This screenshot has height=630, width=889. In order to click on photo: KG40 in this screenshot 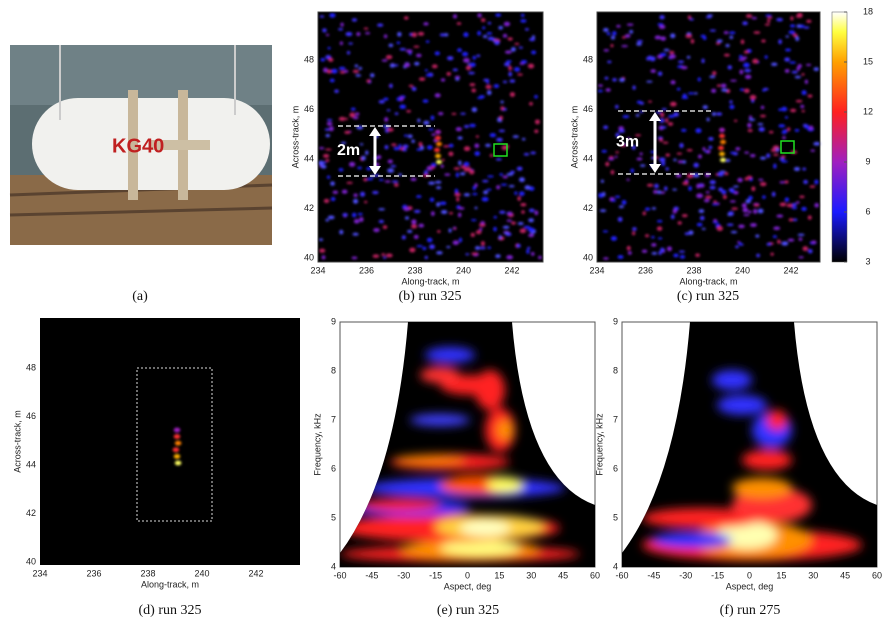, I will do `click(141, 145)`.